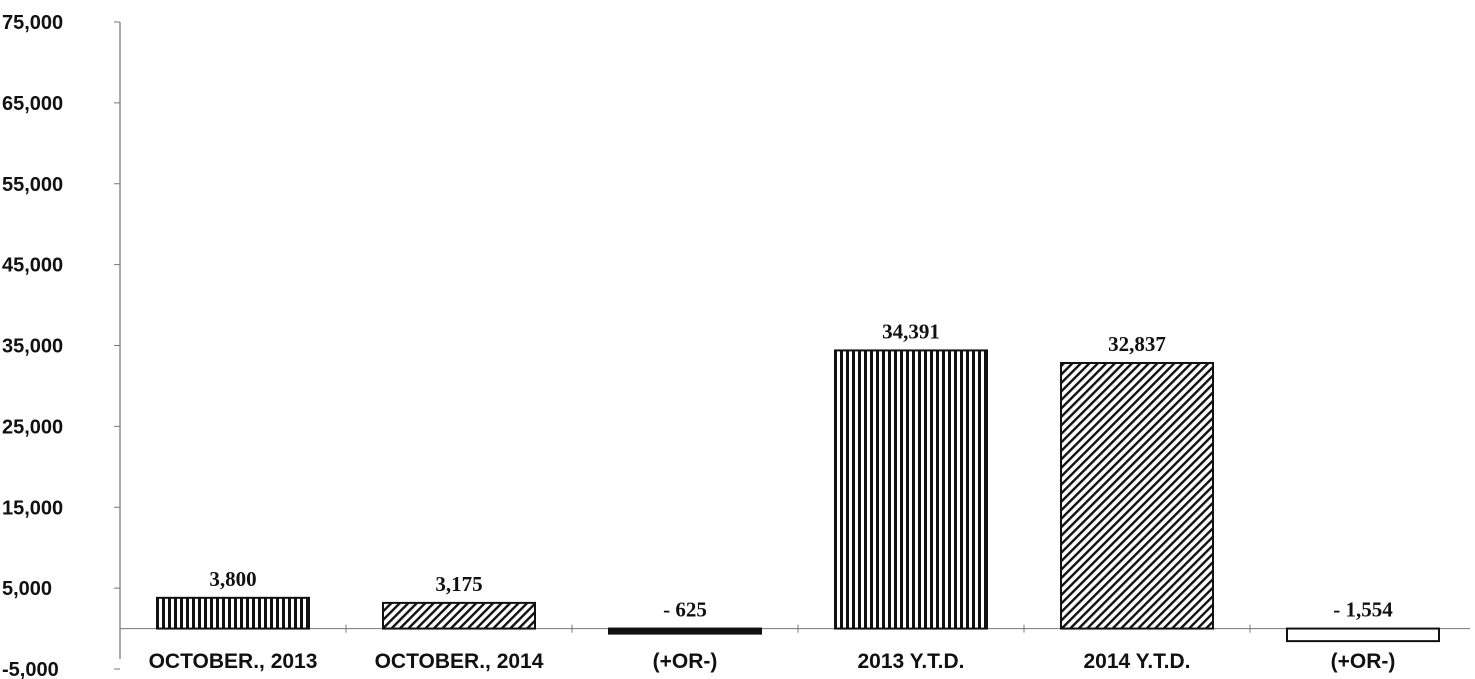  Describe the element at coordinates (32, 508) in the screenshot. I see `y-tick-label: 15,000` at that location.